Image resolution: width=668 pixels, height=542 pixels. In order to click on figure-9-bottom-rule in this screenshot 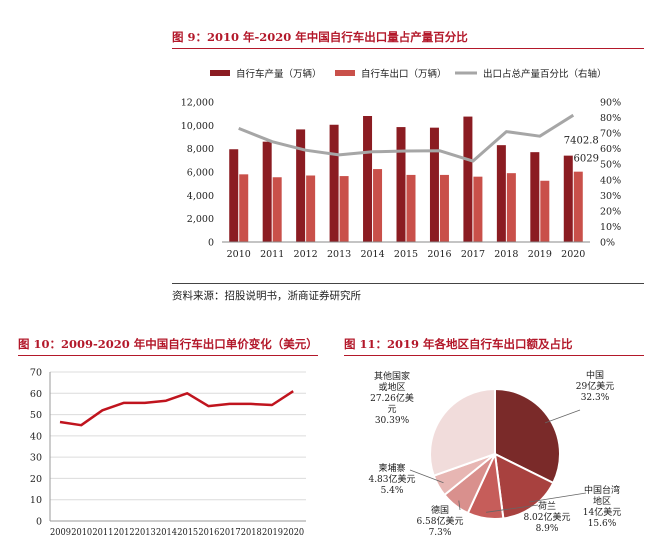, I will do `click(408, 283)`.